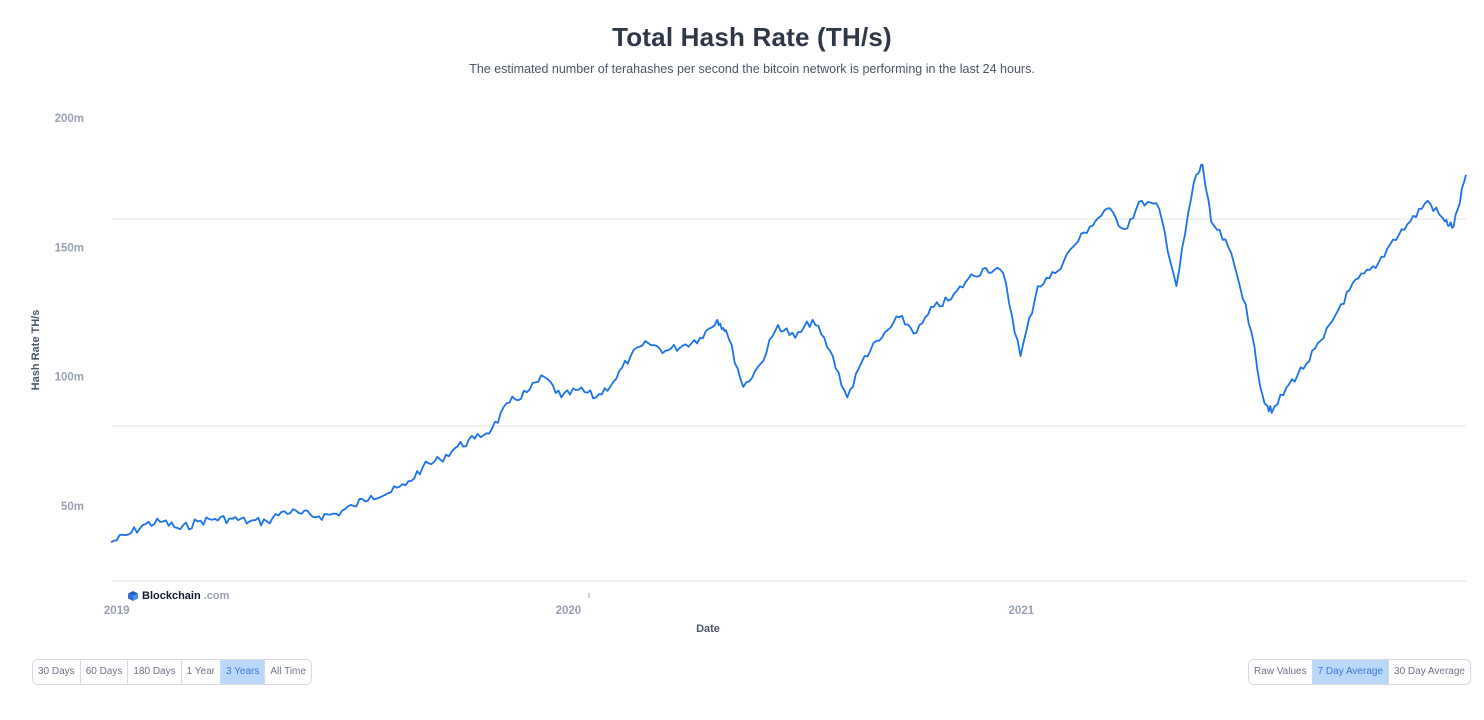  I want to click on 7-day-average-button: 7 Day Average, so click(1351, 672).